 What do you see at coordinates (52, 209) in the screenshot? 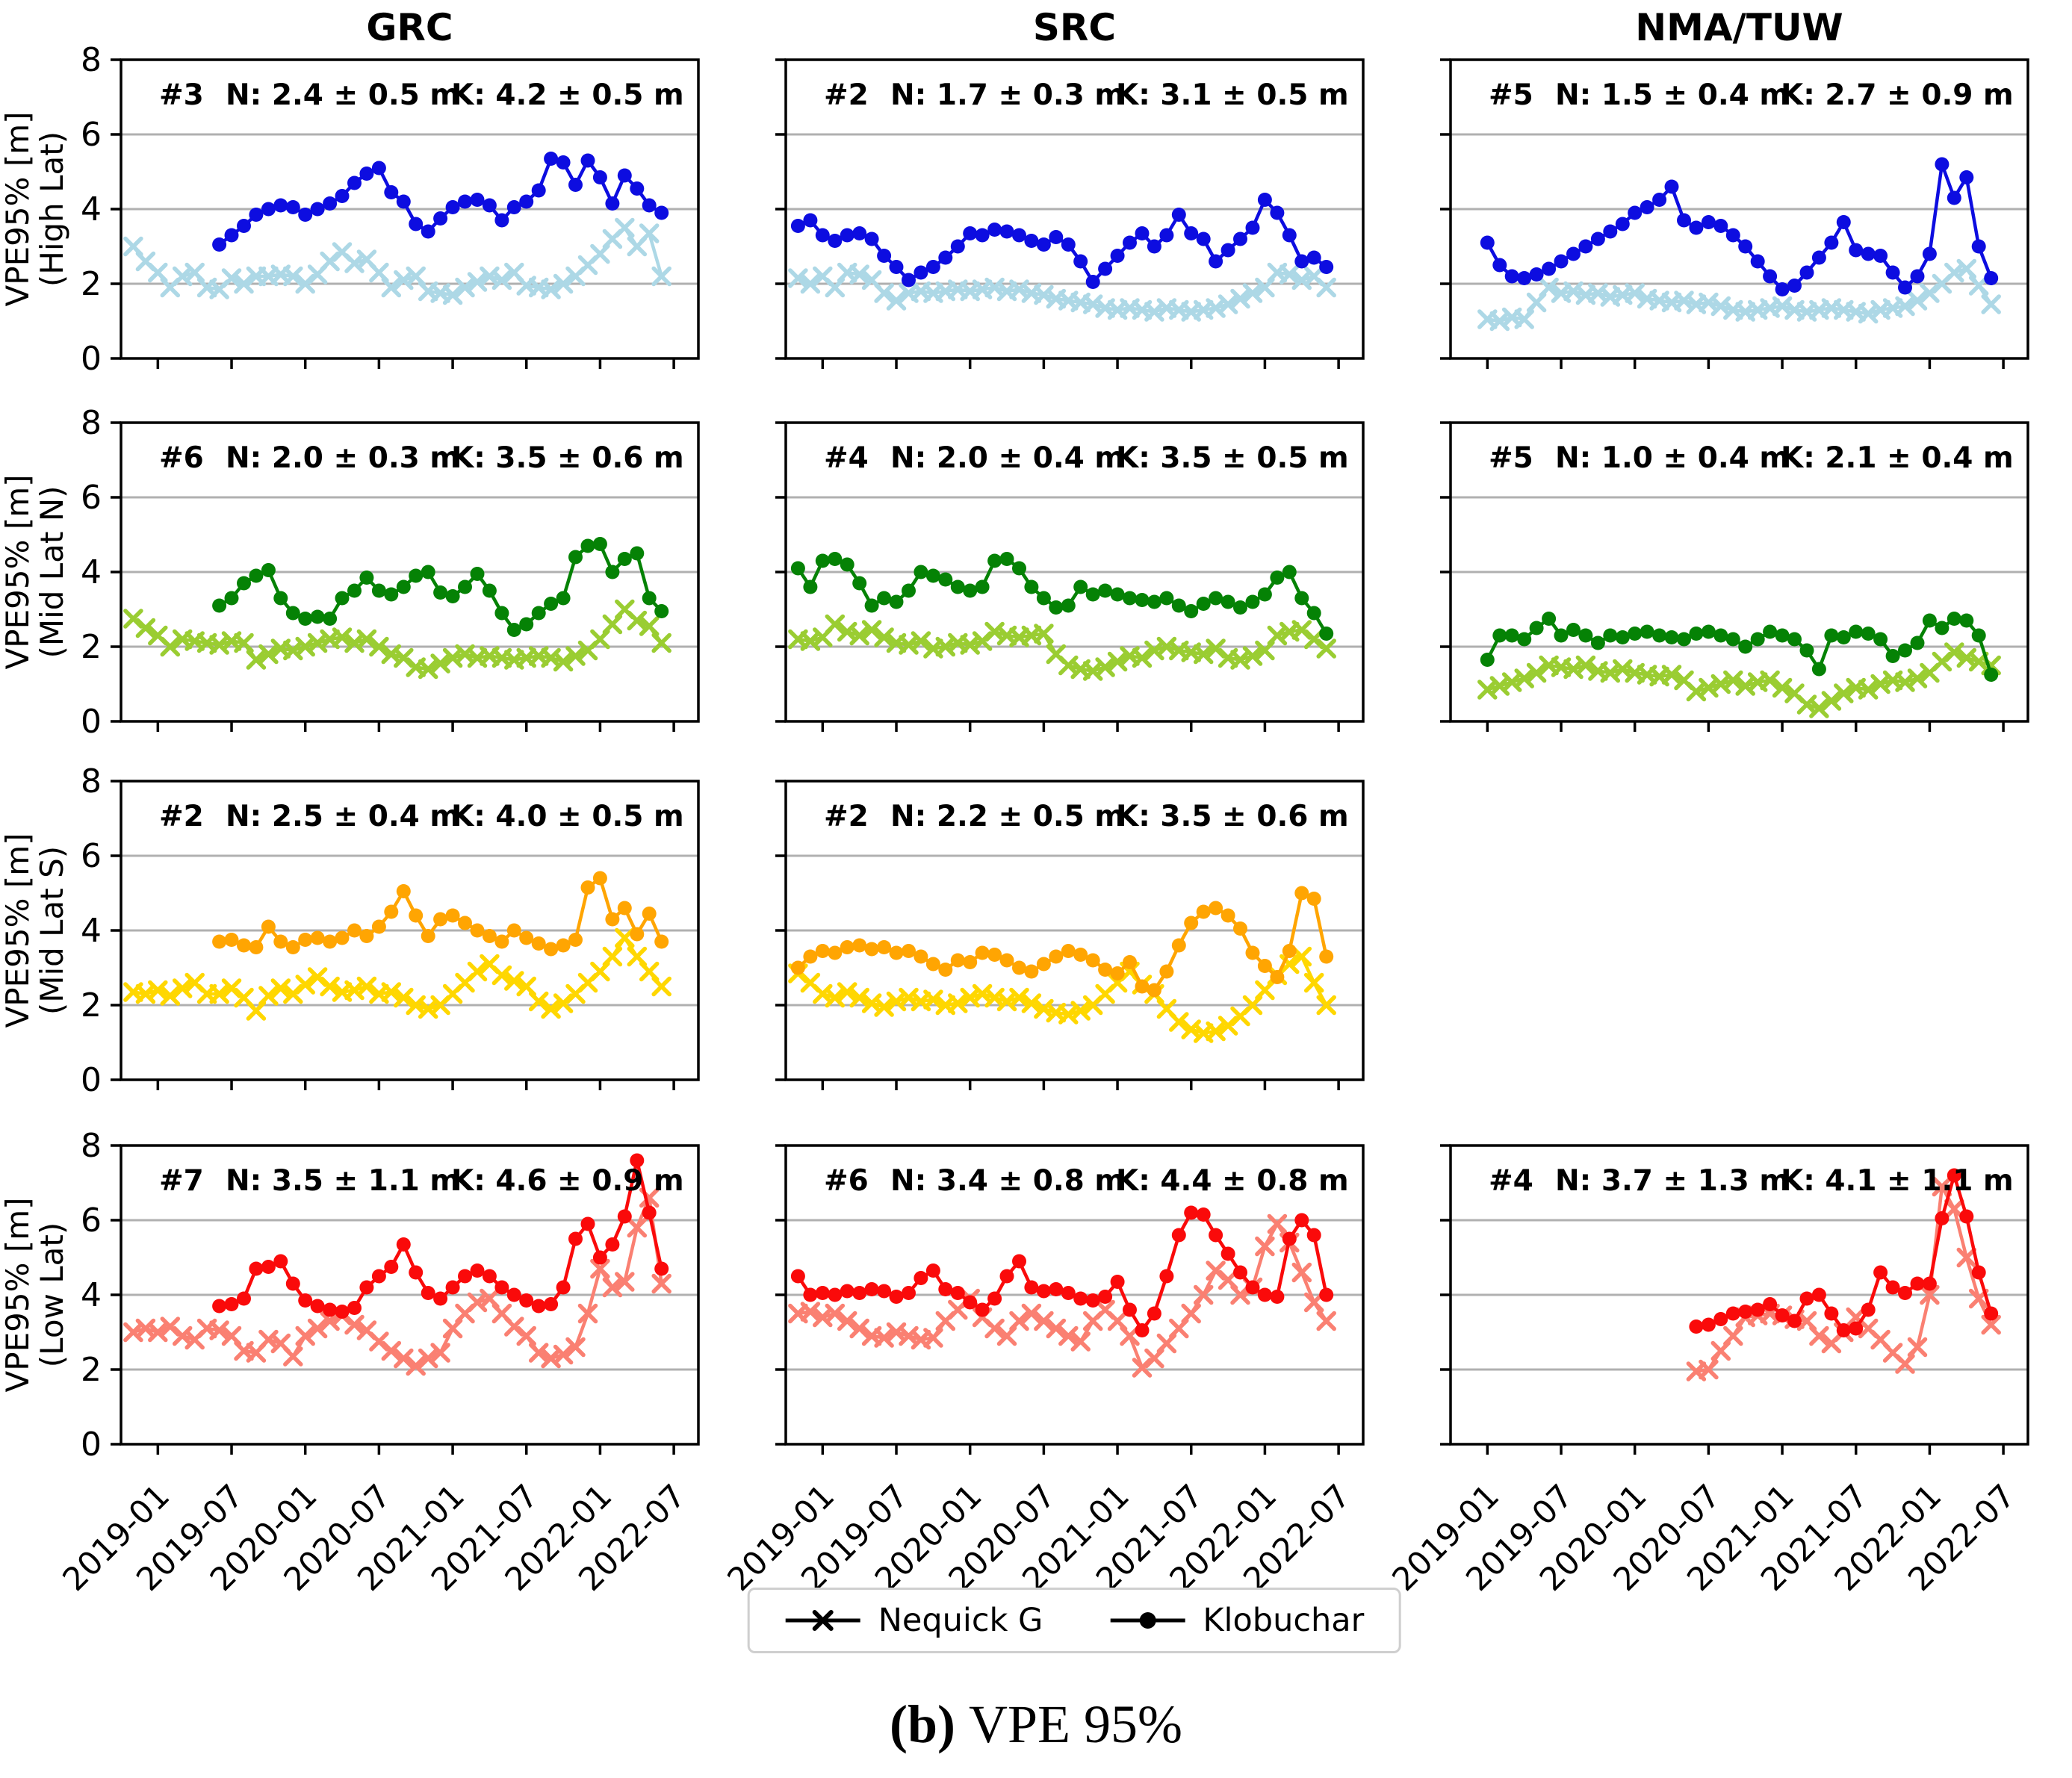
I see `y-axis-label-line2: (High Lat)` at bounding box center [52, 209].